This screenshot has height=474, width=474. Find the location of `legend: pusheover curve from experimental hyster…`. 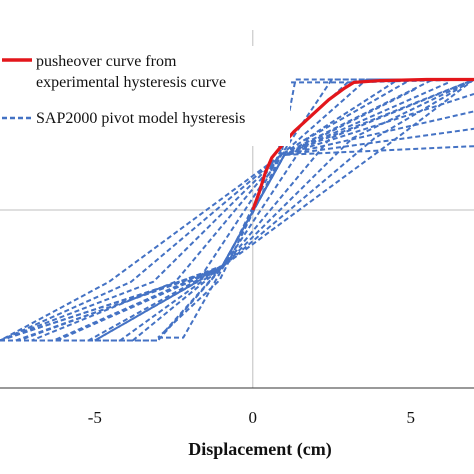

legend: pusheover curve from experimental hyster… is located at coordinates (145, 96).